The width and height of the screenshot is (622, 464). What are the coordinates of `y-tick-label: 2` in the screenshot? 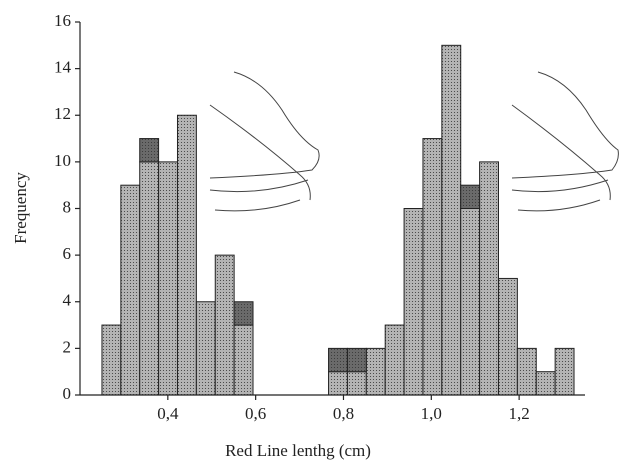 It's located at (67, 346).